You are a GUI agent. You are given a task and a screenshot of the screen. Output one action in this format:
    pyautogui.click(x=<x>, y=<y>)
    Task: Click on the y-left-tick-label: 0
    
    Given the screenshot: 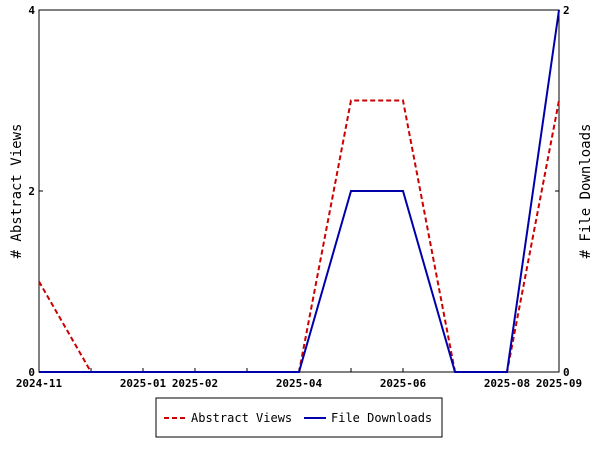 What is the action you would take?
    pyautogui.click(x=31, y=372)
    